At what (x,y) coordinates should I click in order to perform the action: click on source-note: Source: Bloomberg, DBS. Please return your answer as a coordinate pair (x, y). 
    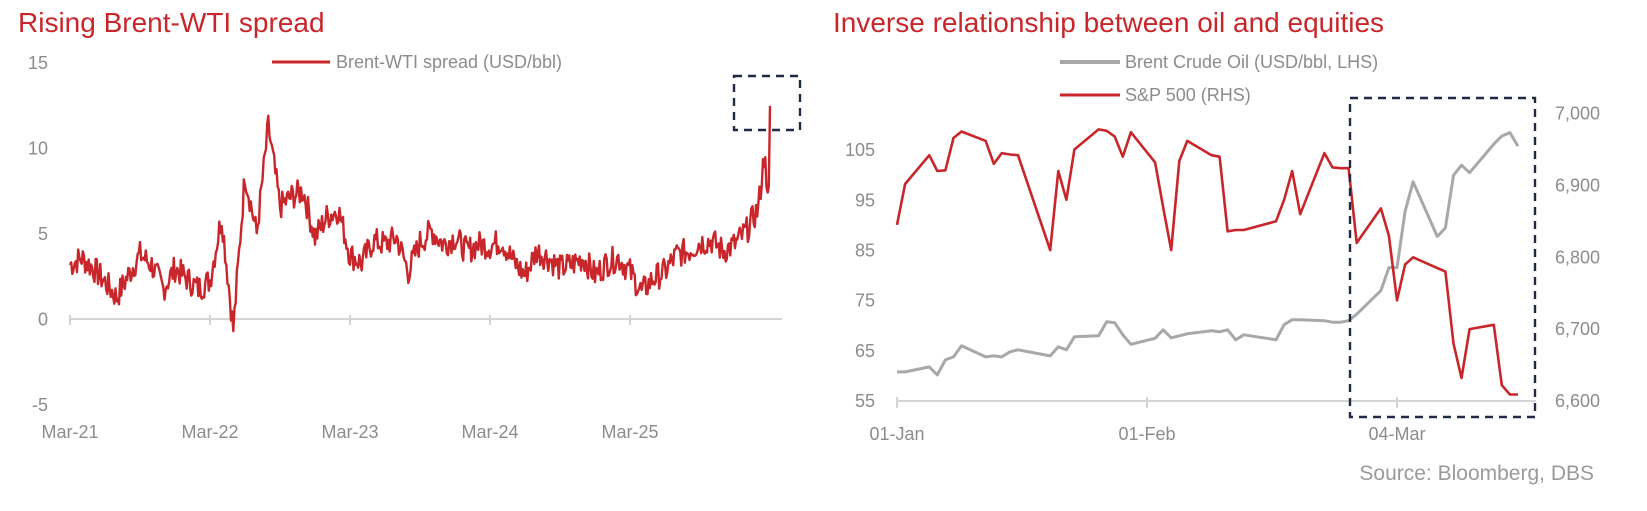
    Looking at the image, I should click on (1476, 473).